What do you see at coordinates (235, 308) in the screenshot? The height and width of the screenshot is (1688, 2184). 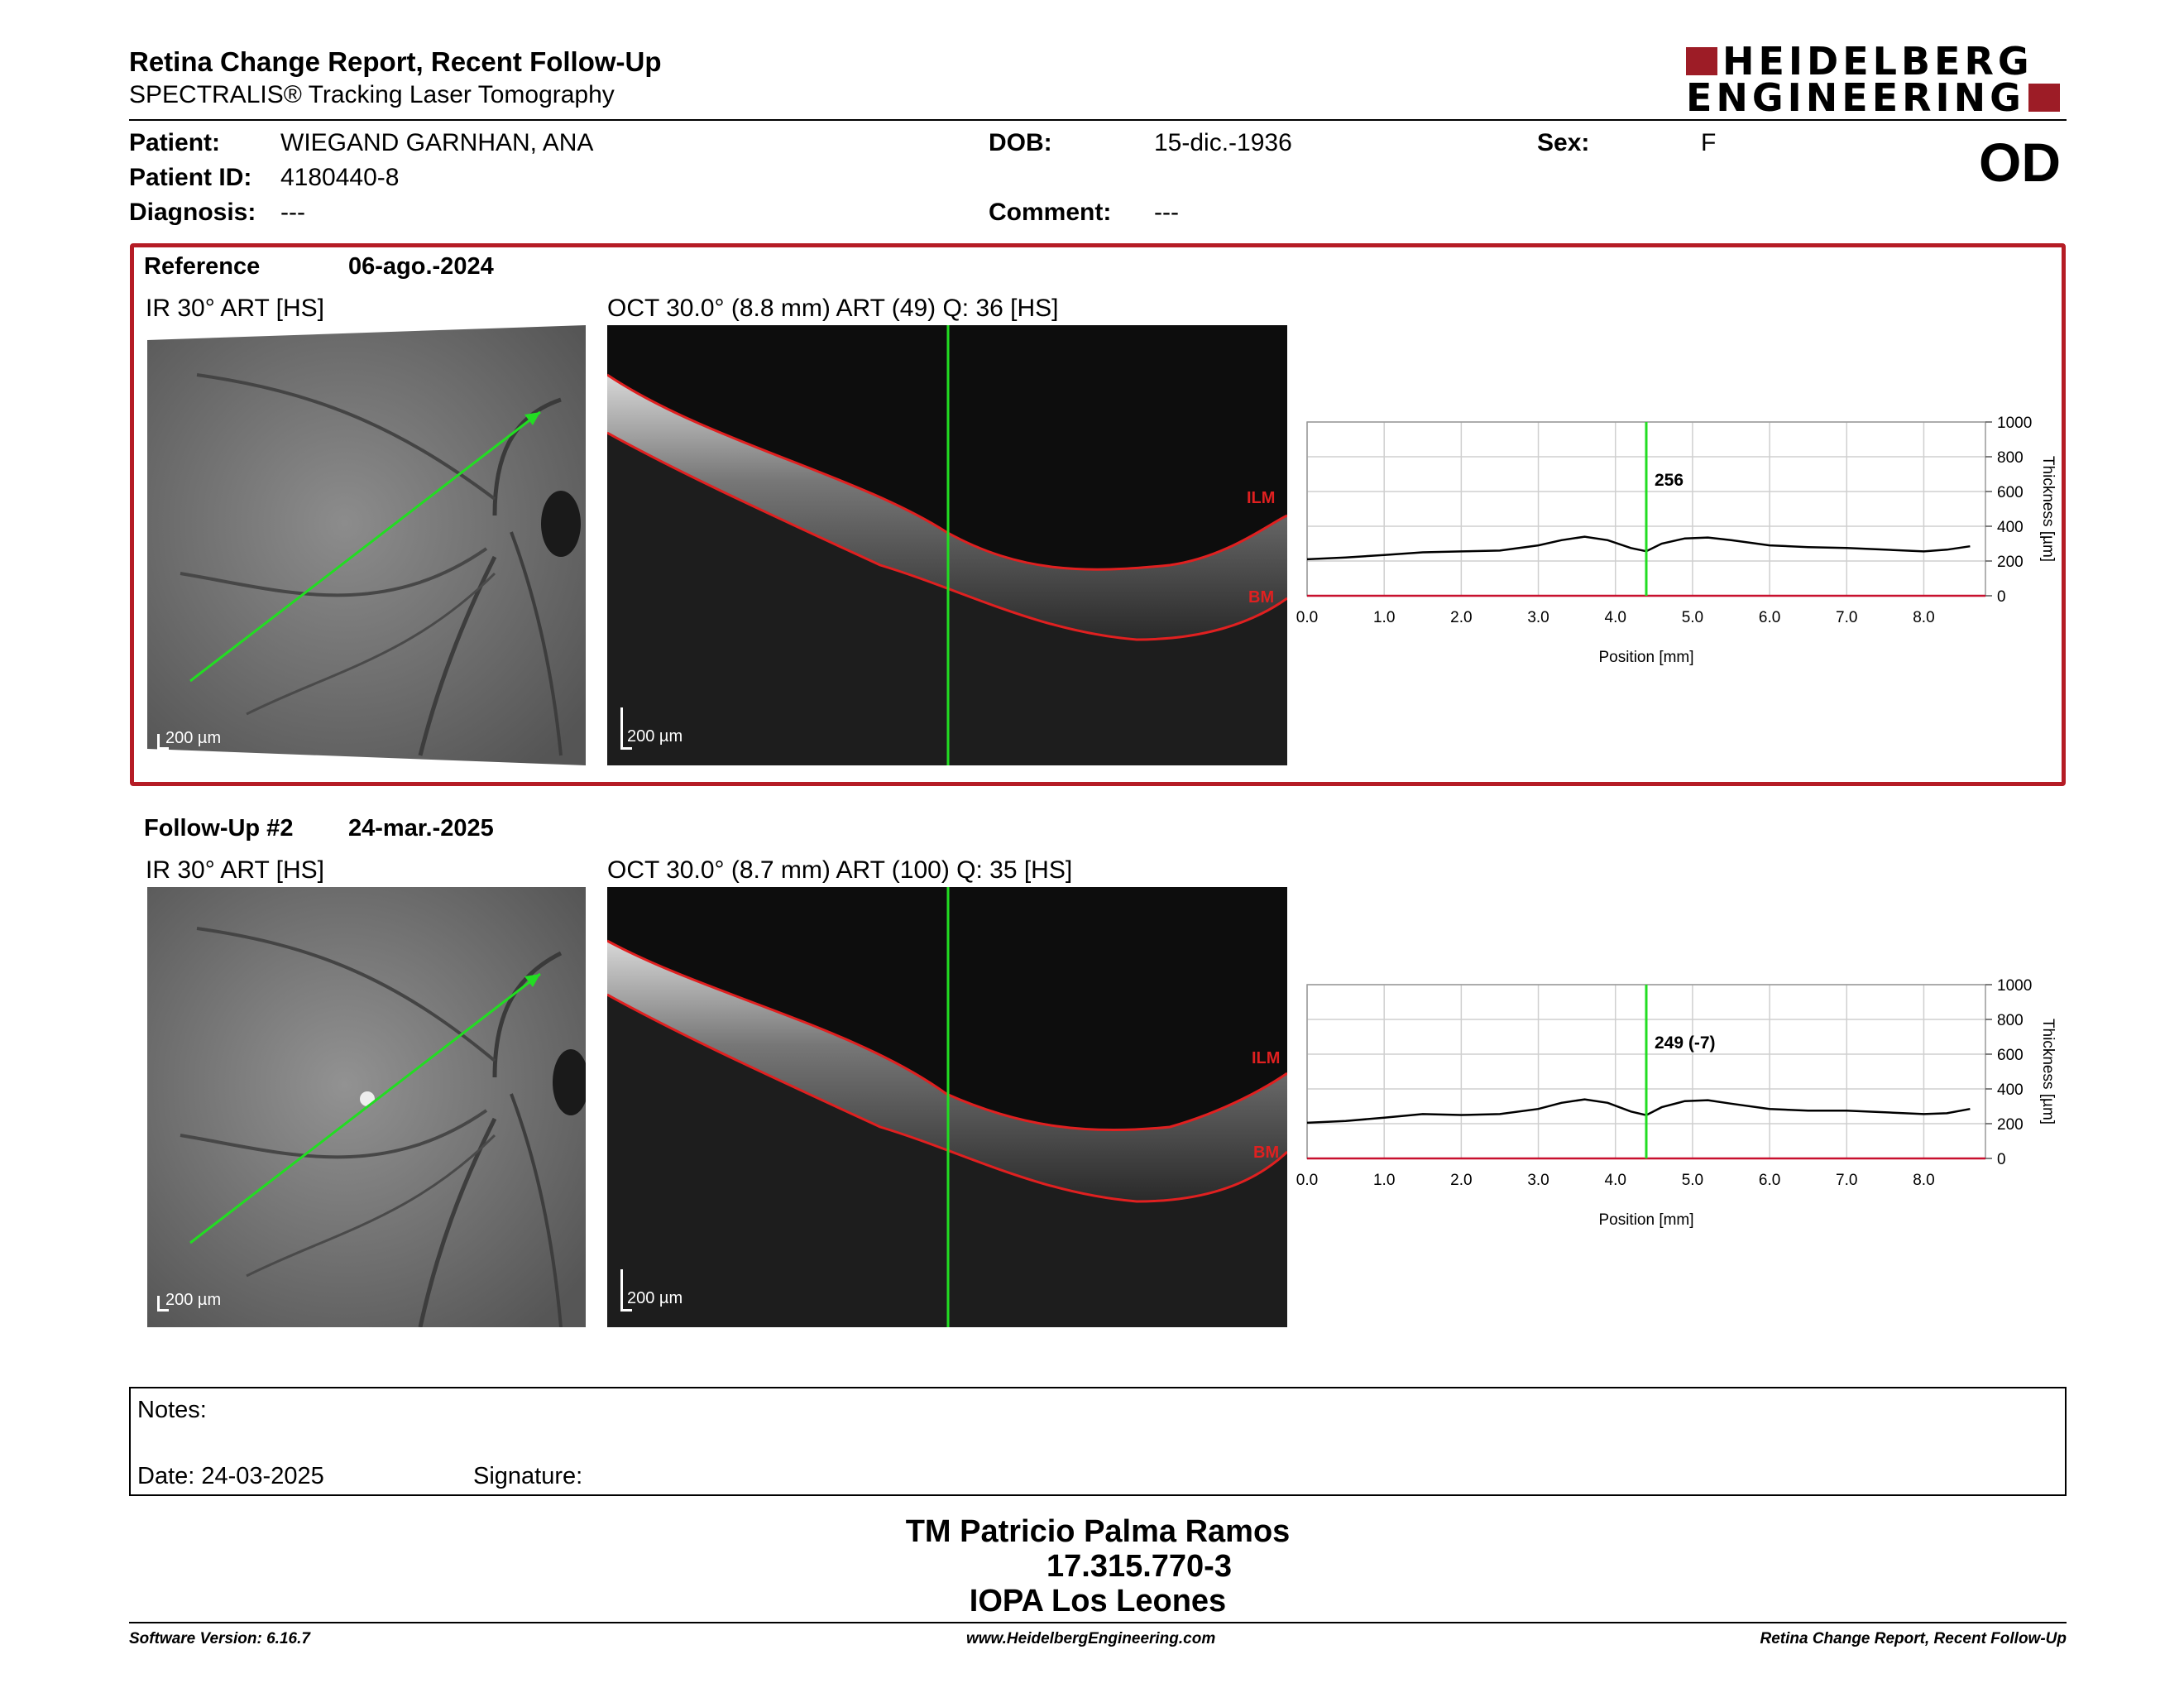 I see `reference-ir-title: IR 30° ART [HS]` at bounding box center [235, 308].